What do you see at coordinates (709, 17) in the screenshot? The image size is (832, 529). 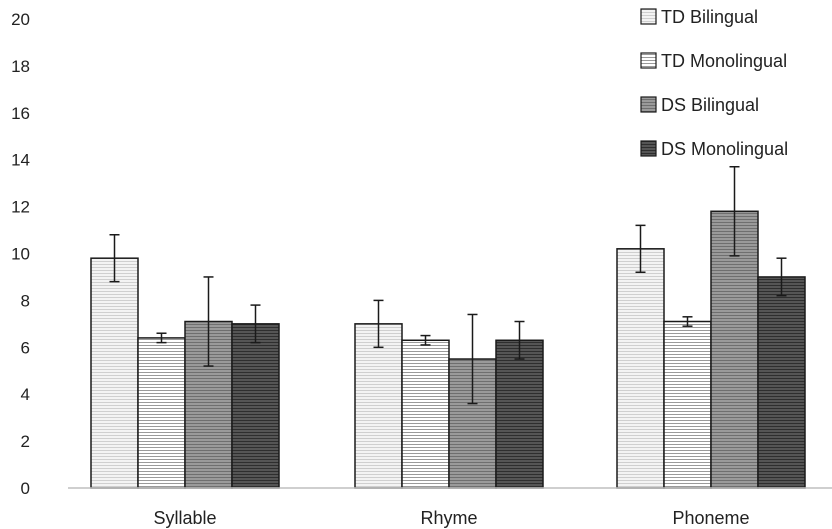 I see `legend-label: TD Bilingual` at bounding box center [709, 17].